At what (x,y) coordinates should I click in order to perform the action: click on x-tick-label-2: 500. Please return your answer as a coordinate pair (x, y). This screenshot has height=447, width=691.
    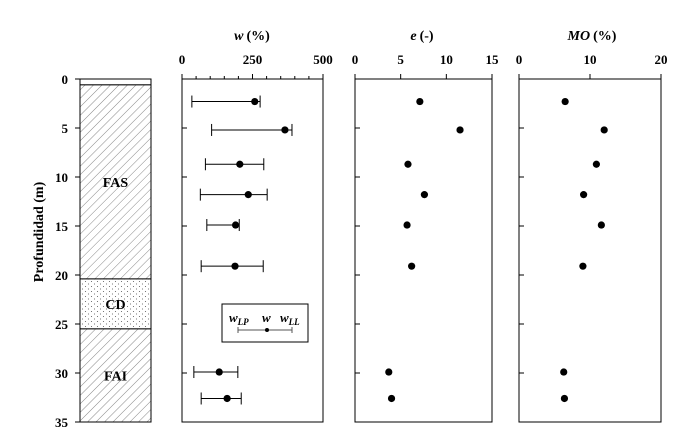
    Looking at the image, I should click on (323, 59).